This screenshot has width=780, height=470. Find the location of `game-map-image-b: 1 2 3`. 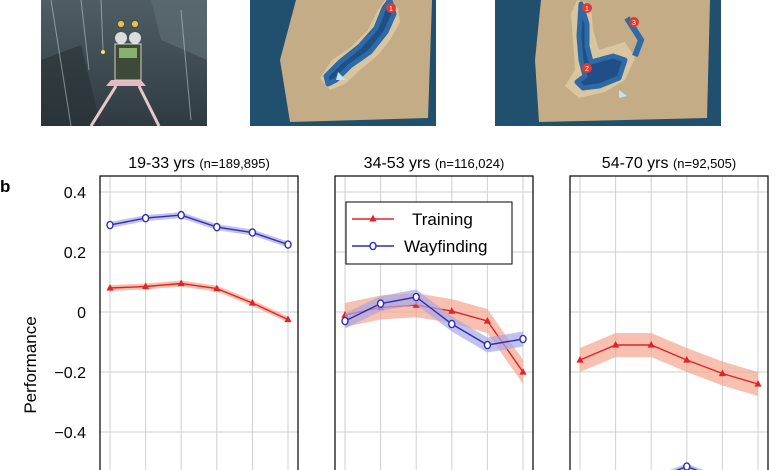

game-map-image-b: 1 2 3 is located at coordinates (608, 63).